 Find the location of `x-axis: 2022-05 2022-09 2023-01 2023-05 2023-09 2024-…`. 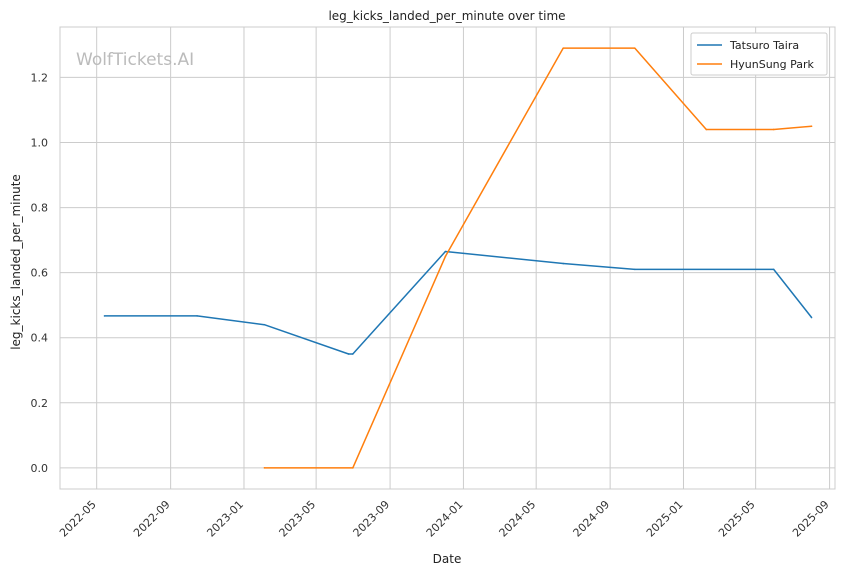

x-axis: 2022-05 2022-09 2023-01 2023-05 2023-09 2024-… is located at coordinates (444, 519).